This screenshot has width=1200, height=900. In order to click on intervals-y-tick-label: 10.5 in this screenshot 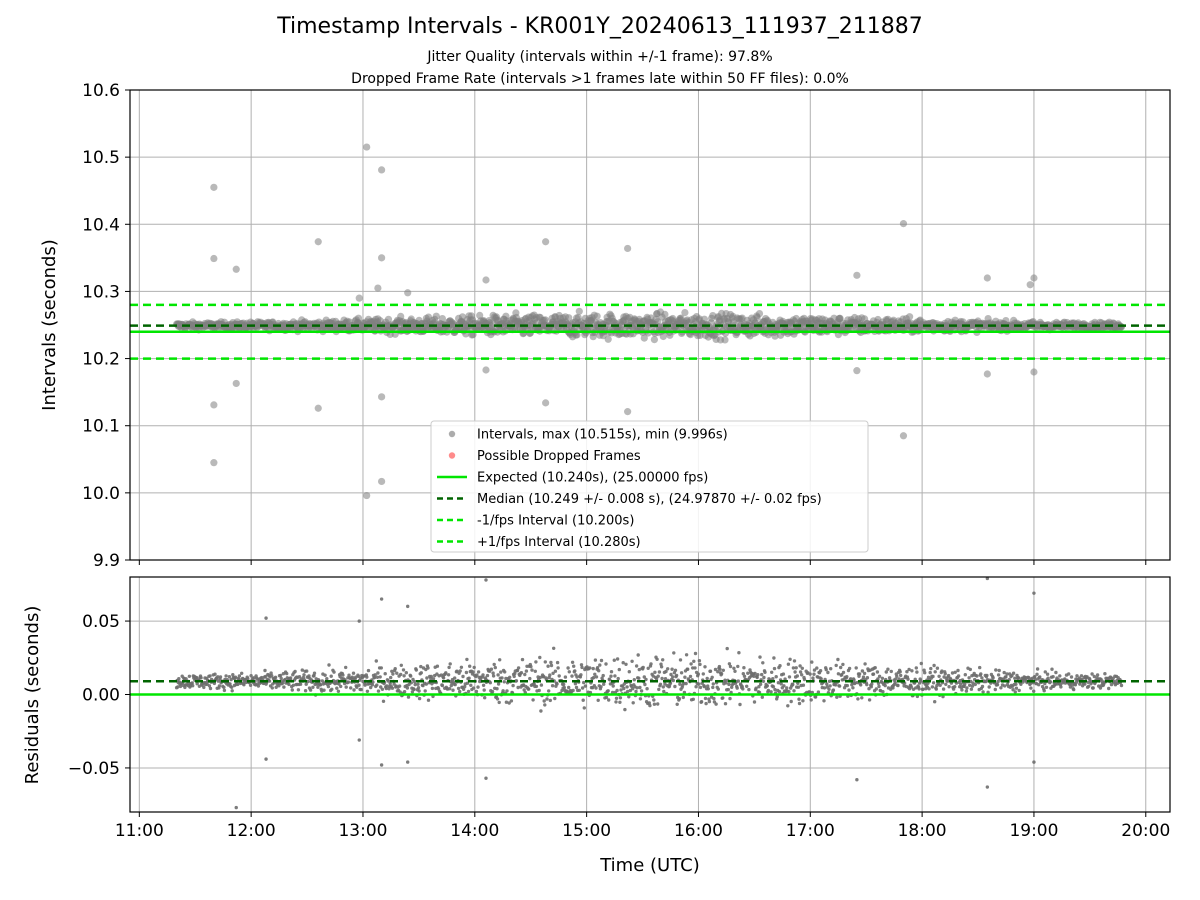, I will do `click(101, 158)`.